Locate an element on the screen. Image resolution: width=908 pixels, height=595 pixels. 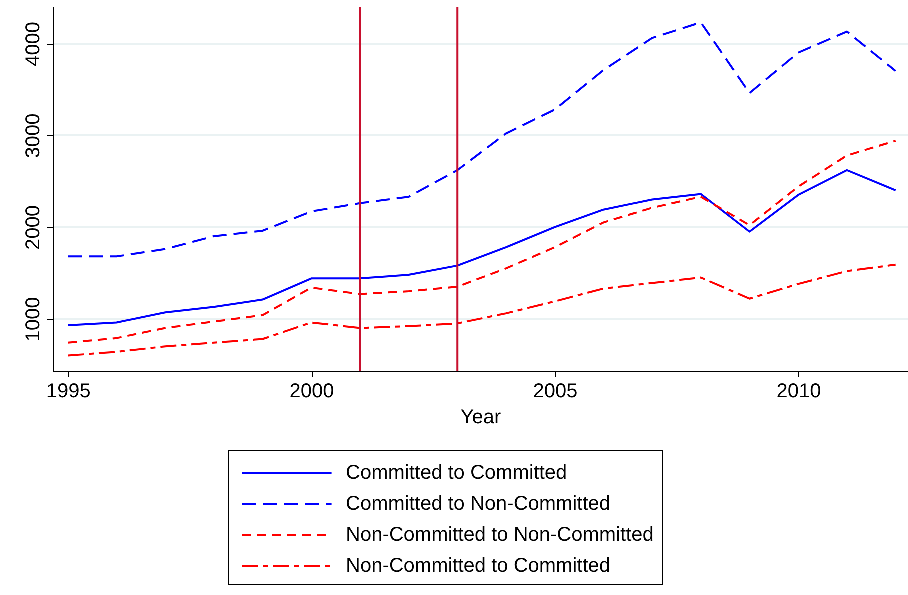
x-axis-title: Year is located at coordinates (481, 417).